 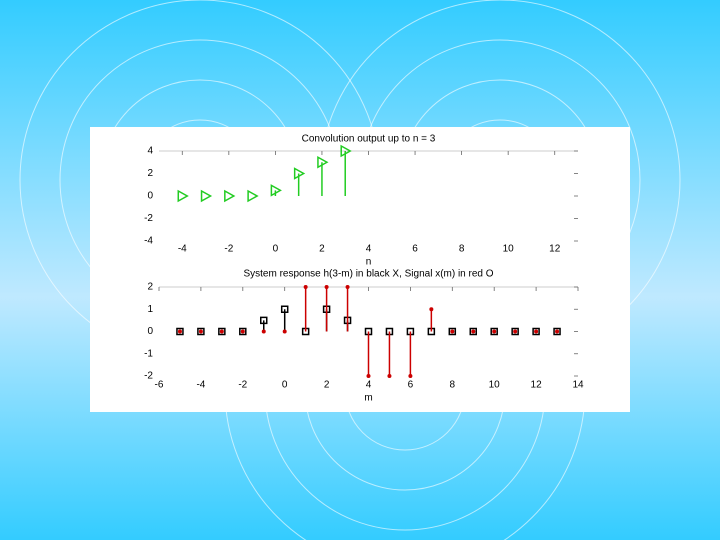 What do you see at coordinates (369, 139) in the screenshot?
I see `chart-title: Convolution output up to n = 3` at bounding box center [369, 139].